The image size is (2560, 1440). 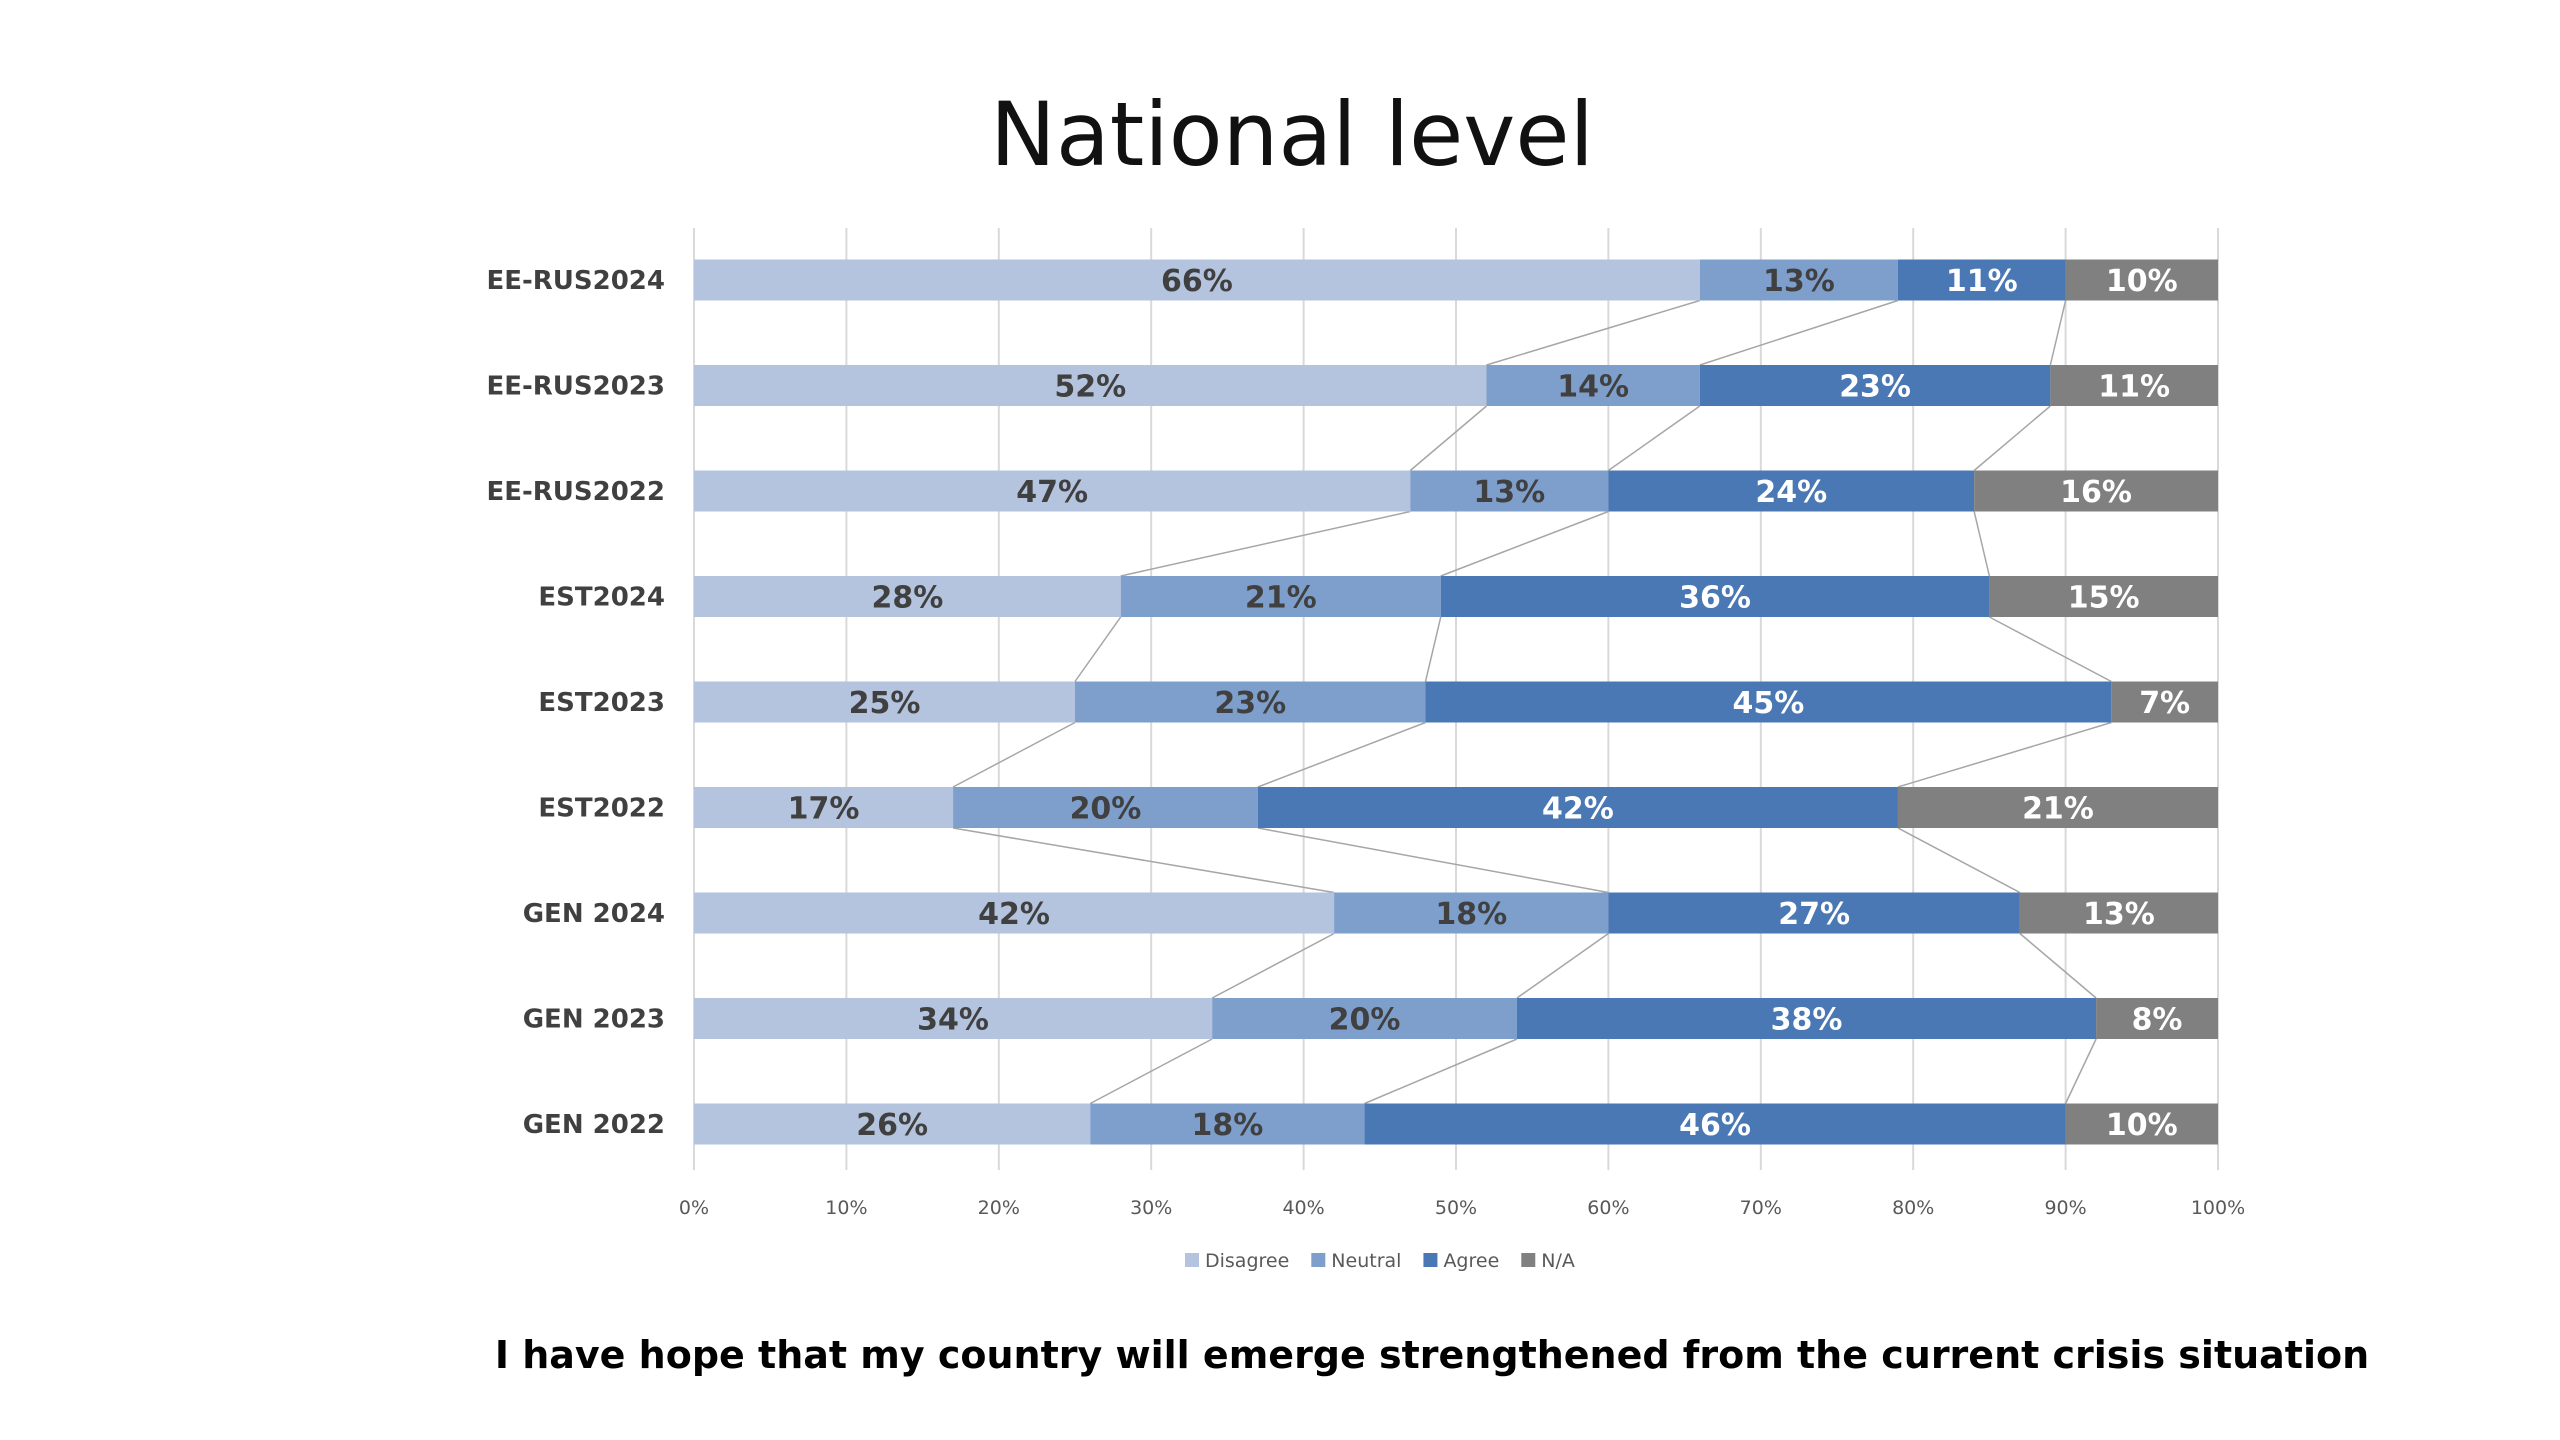 What do you see at coordinates (999, 1208) in the screenshot?
I see `x-tick-label: 20%` at bounding box center [999, 1208].